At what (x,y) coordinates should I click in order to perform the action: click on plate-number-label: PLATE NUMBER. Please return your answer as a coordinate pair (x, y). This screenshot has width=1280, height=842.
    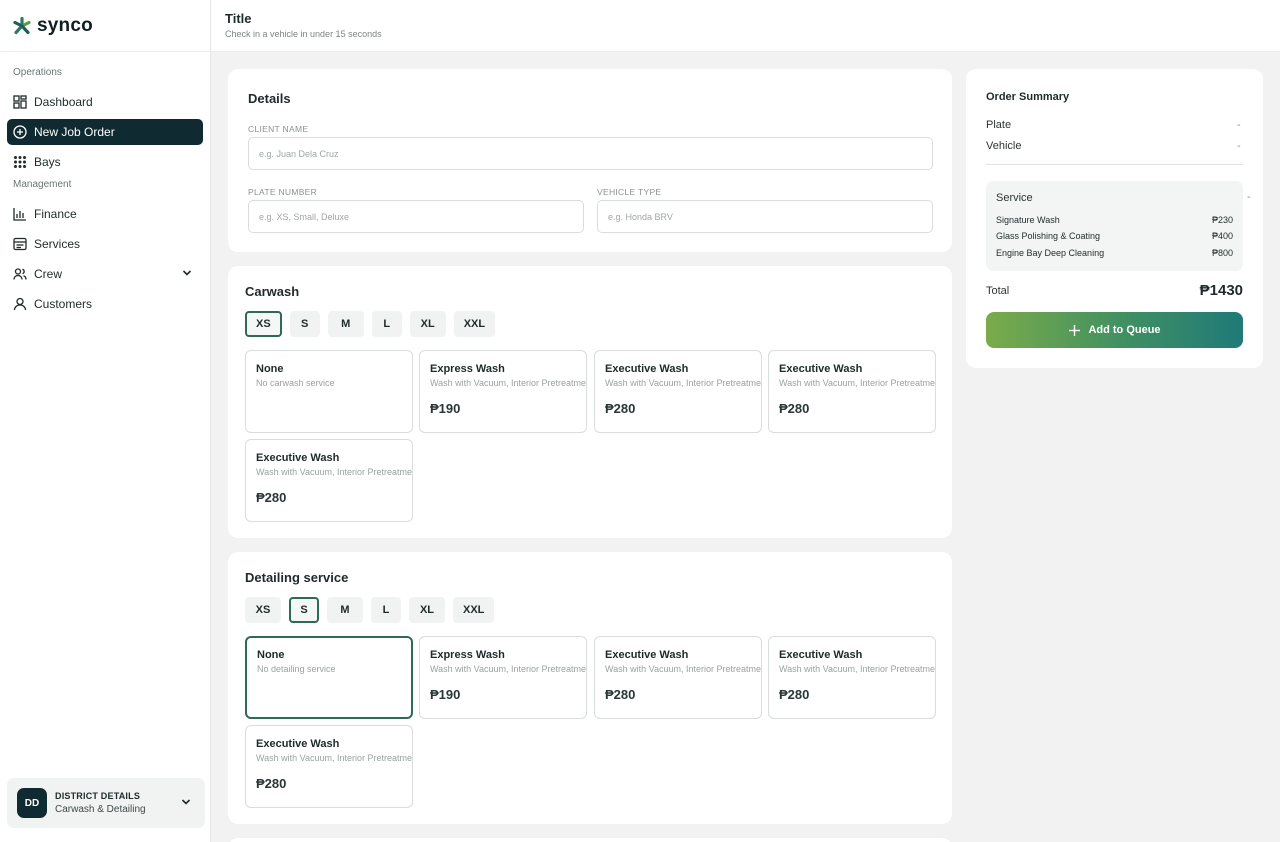
    Looking at the image, I should click on (283, 192).